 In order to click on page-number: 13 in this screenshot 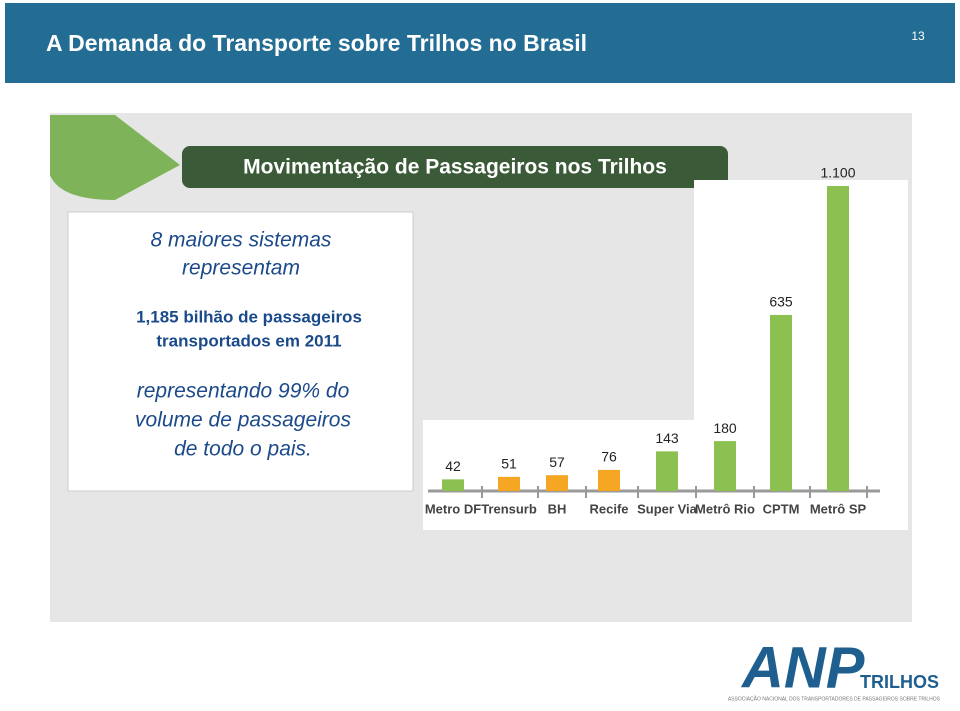, I will do `click(918, 36)`.